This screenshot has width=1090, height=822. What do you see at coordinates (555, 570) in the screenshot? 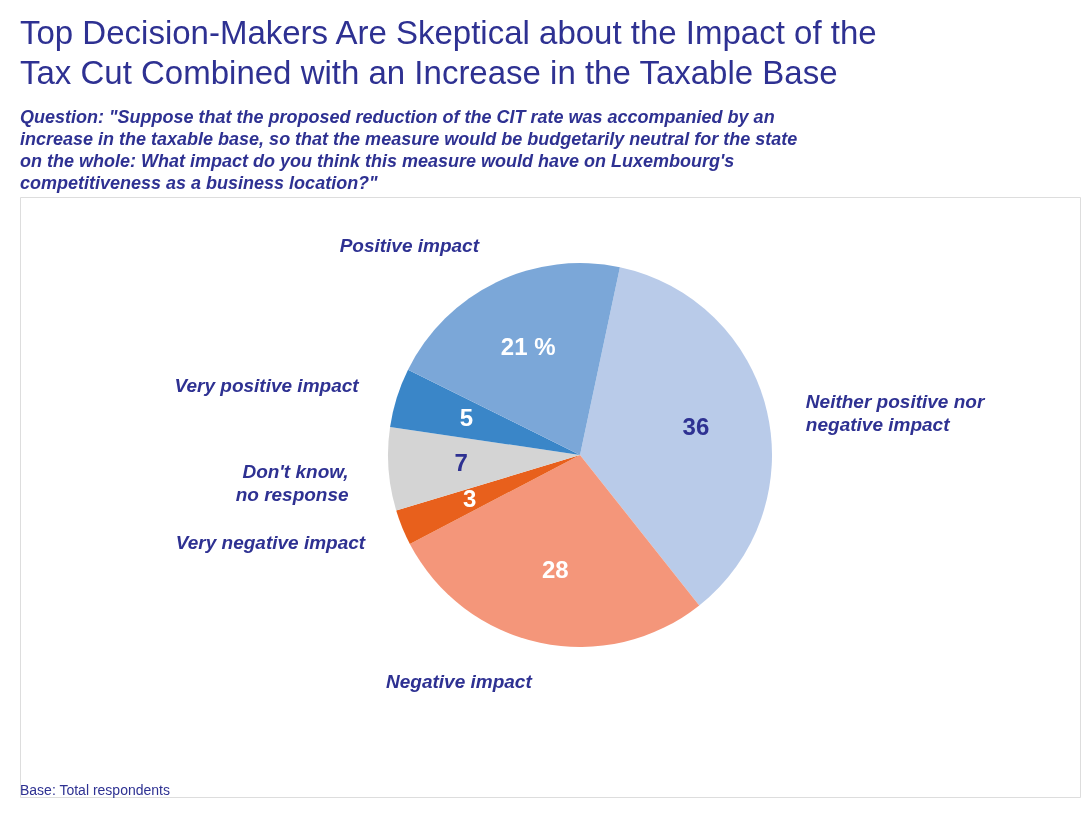
I see `data-label: 28` at bounding box center [555, 570].